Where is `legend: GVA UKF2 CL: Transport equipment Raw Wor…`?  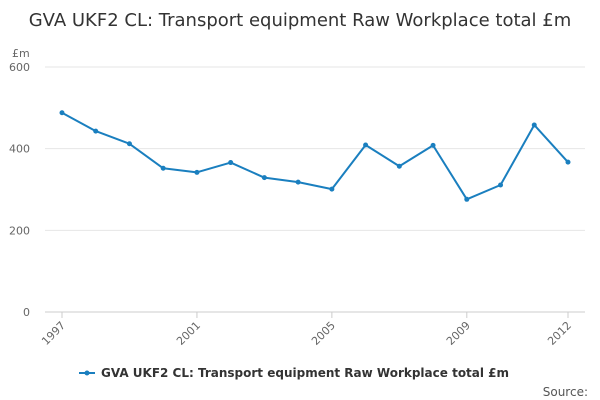 legend: GVA UKF2 CL: Transport equipment Raw Wor… is located at coordinates (294, 373).